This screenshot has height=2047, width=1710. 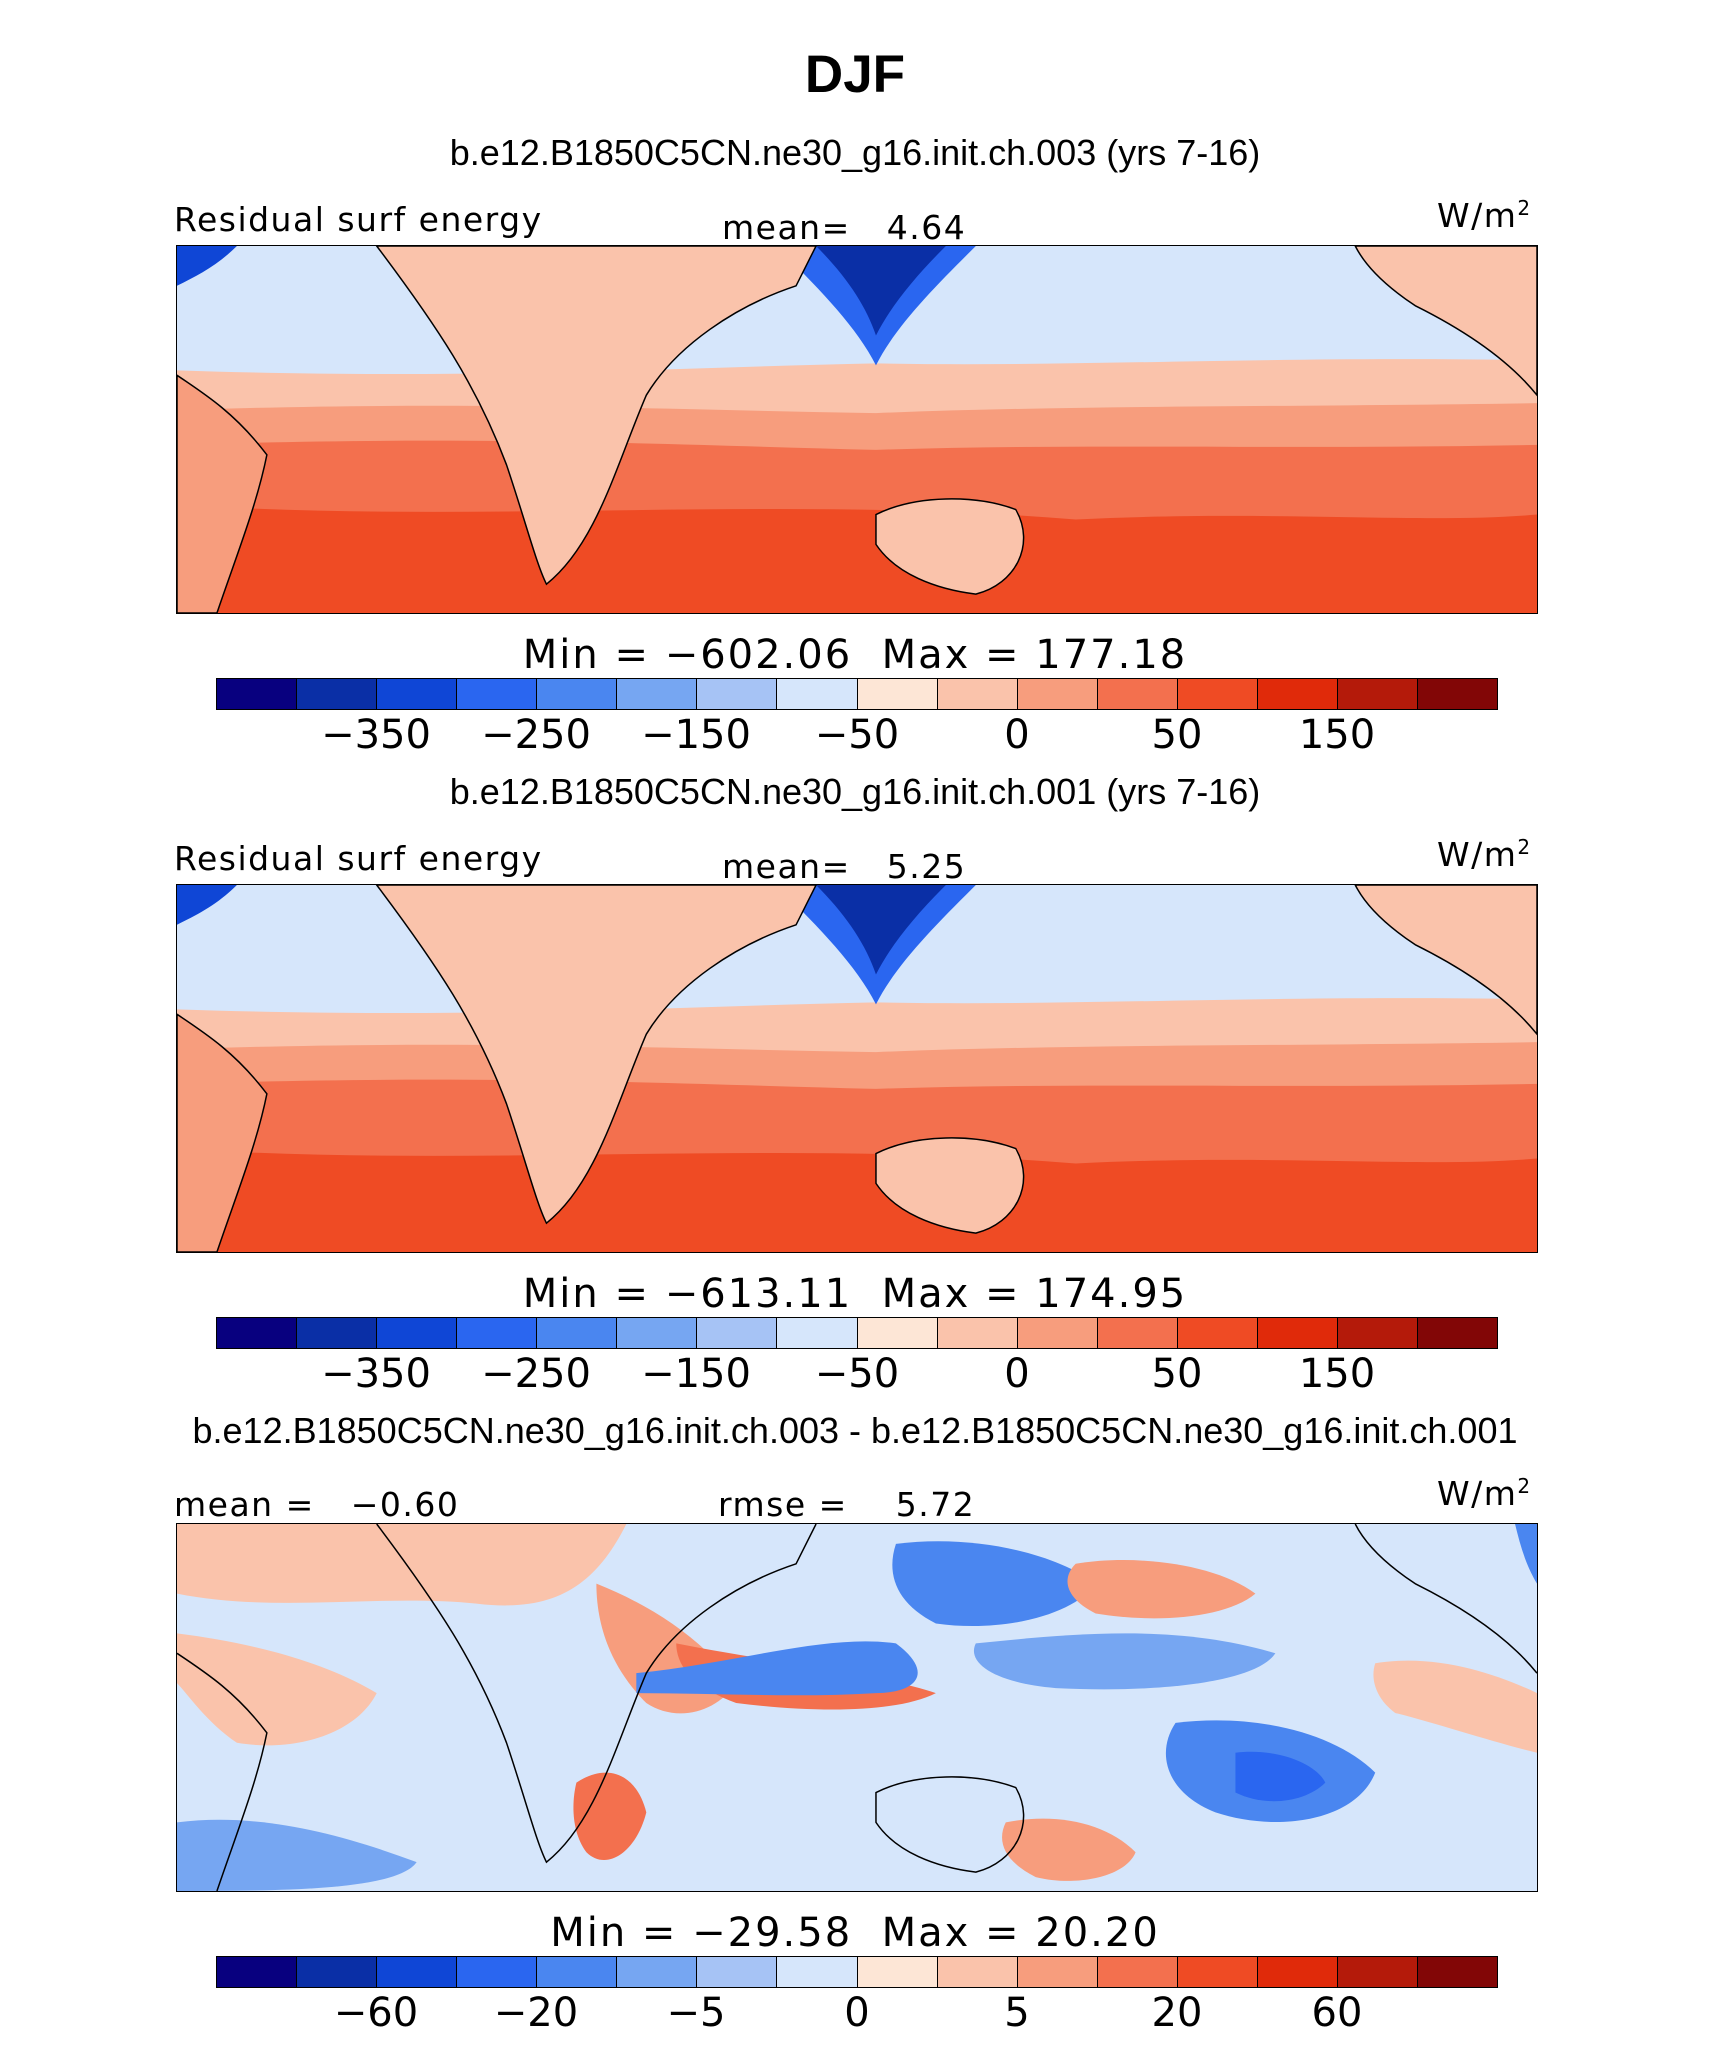 What do you see at coordinates (696, 1374) in the screenshot?
I see `panel-2-tick: −150` at bounding box center [696, 1374].